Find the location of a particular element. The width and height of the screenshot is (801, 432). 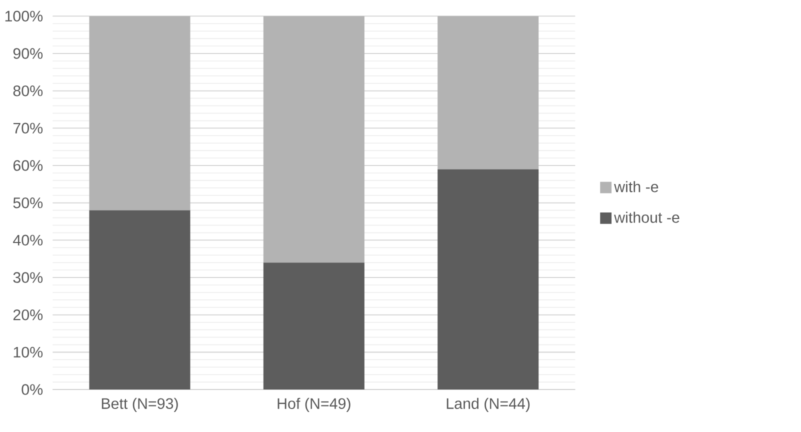

x-tick-label: Bett (N=93) is located at coordinates (140, 405).